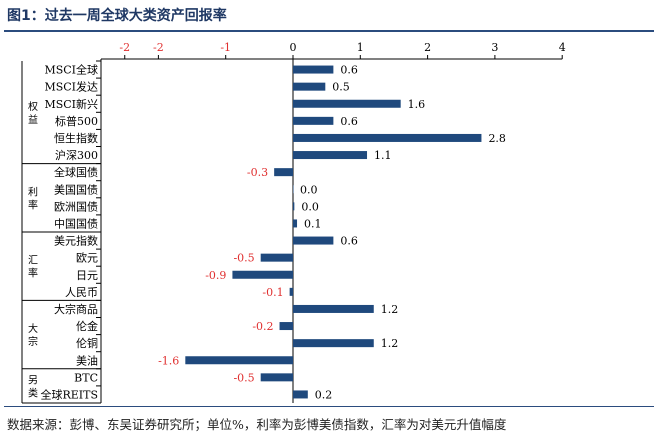 The width and height of the screenshot is (660, 443). I want to click on category-label: 大宗商品, so click(76, 309).